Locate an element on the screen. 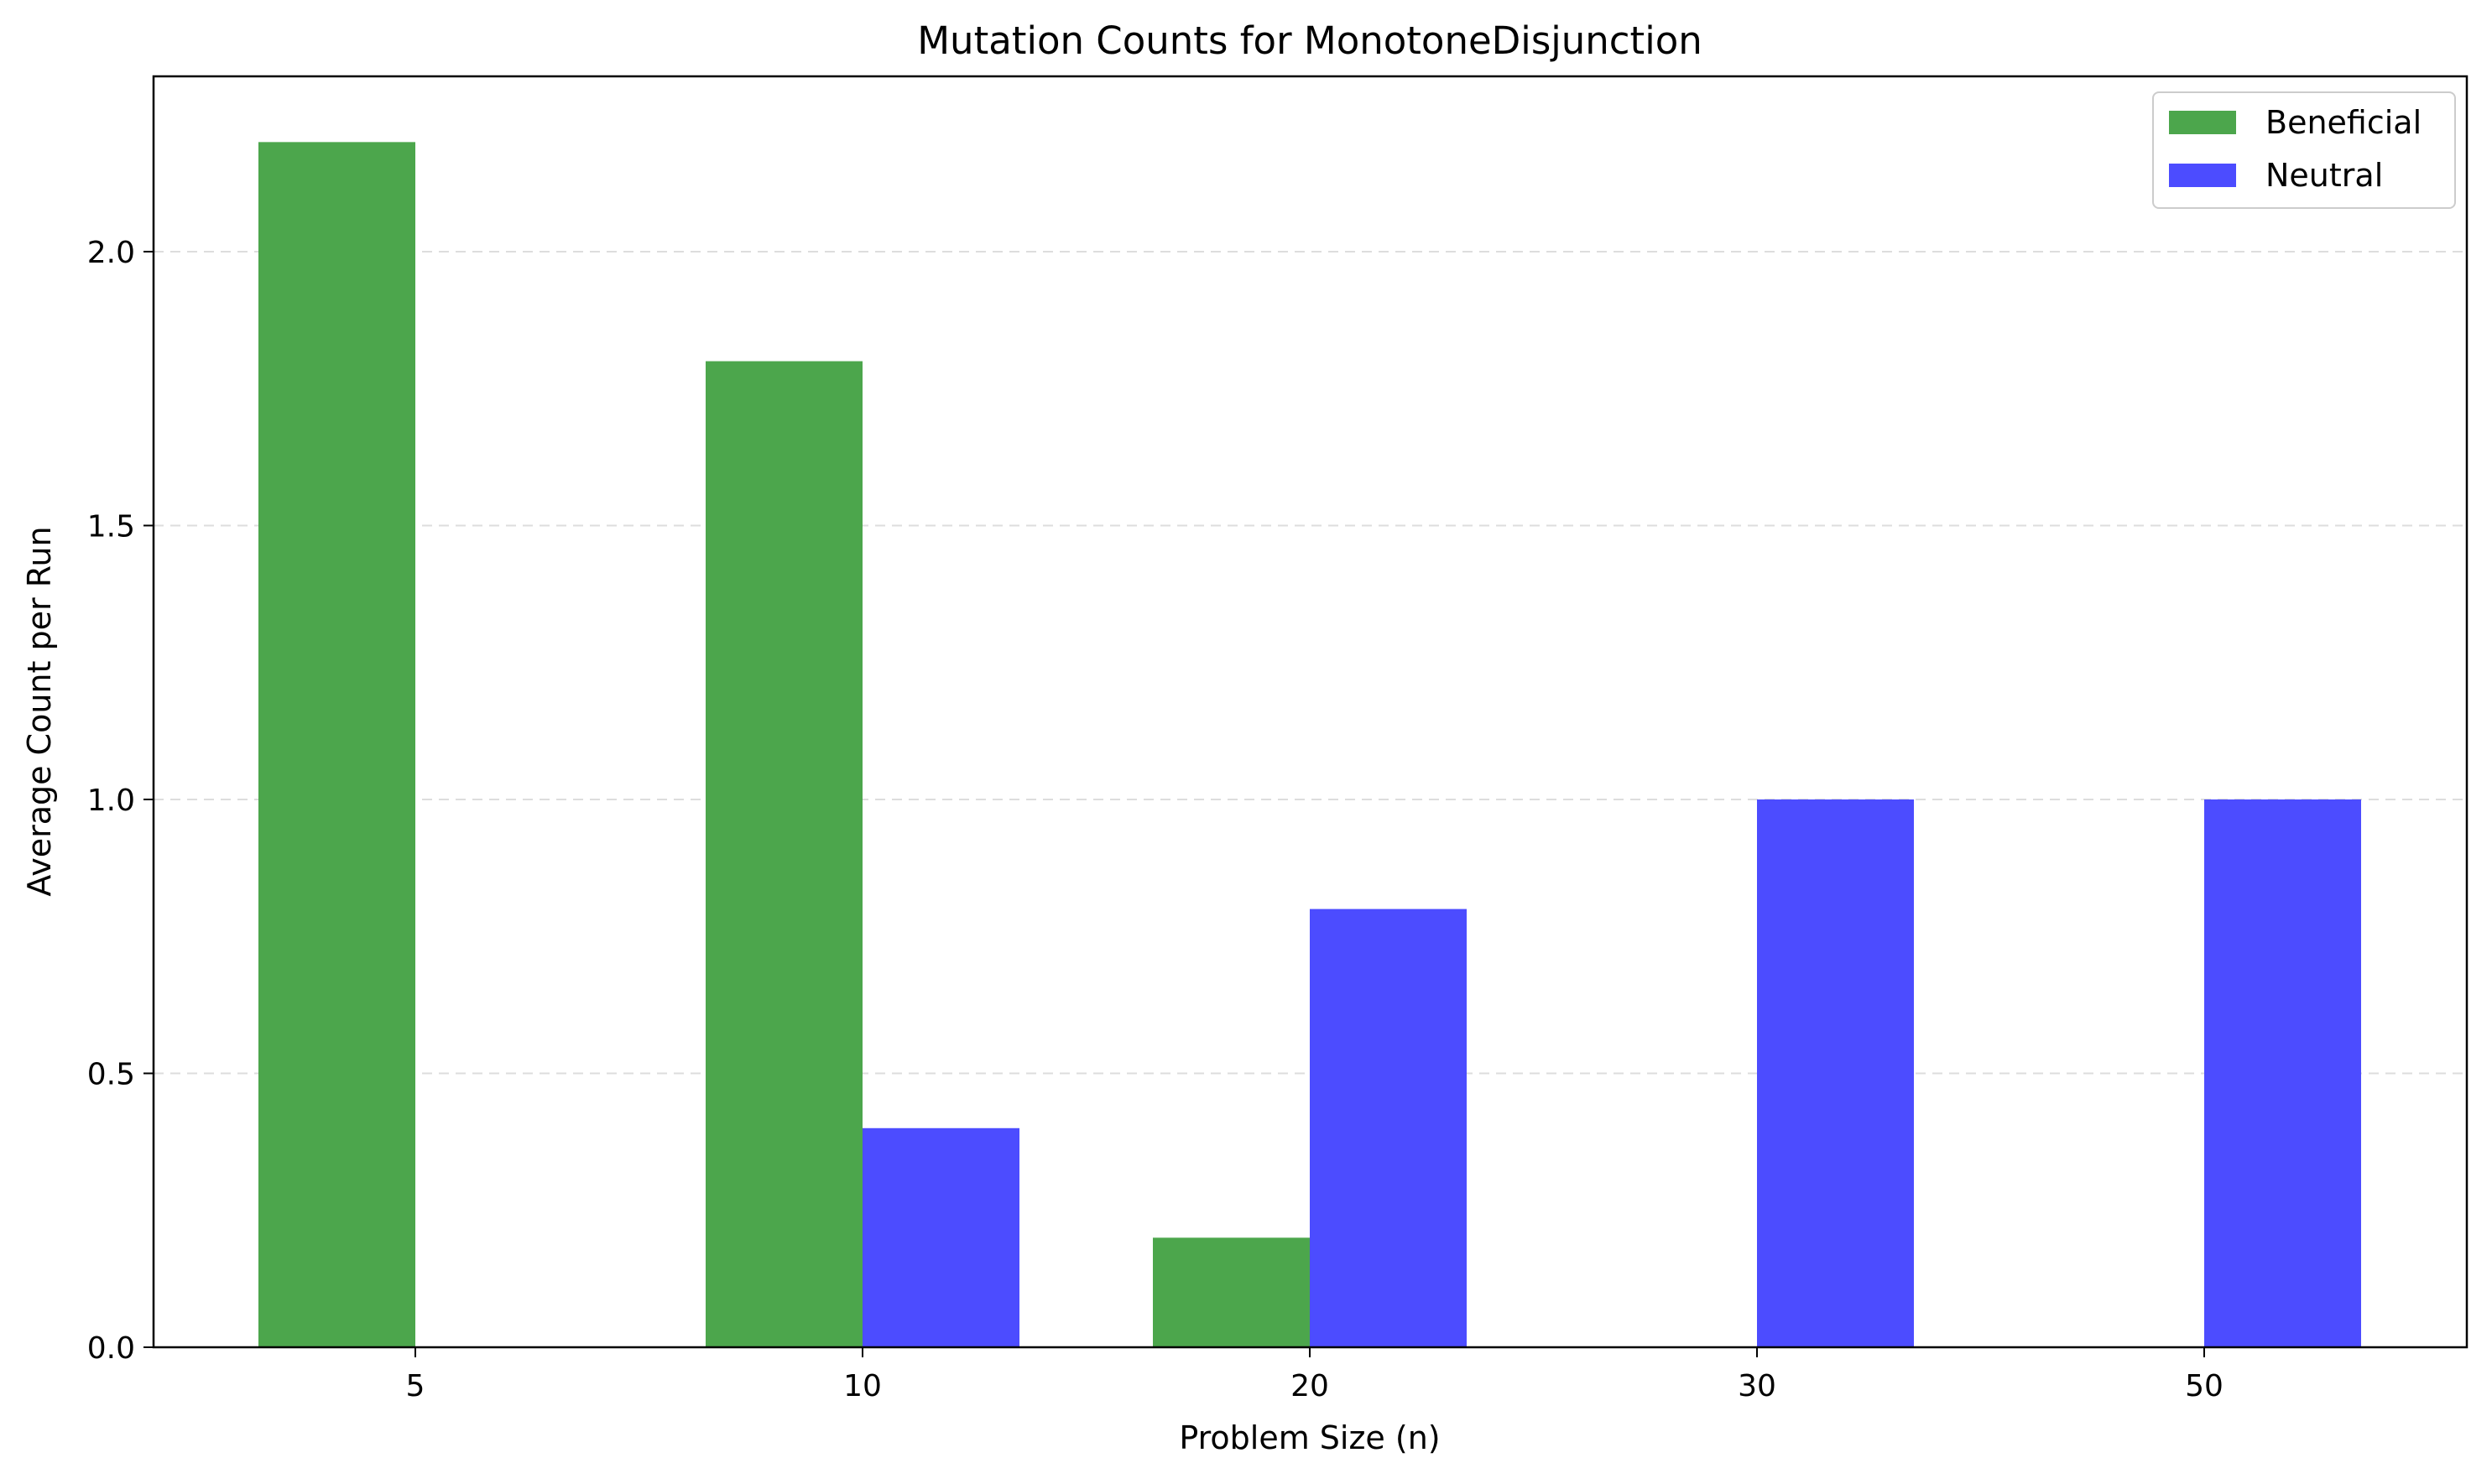  y-axis: 0.0 0.5 1.0 1.5 2.0 is located at coordinates (120, 801).